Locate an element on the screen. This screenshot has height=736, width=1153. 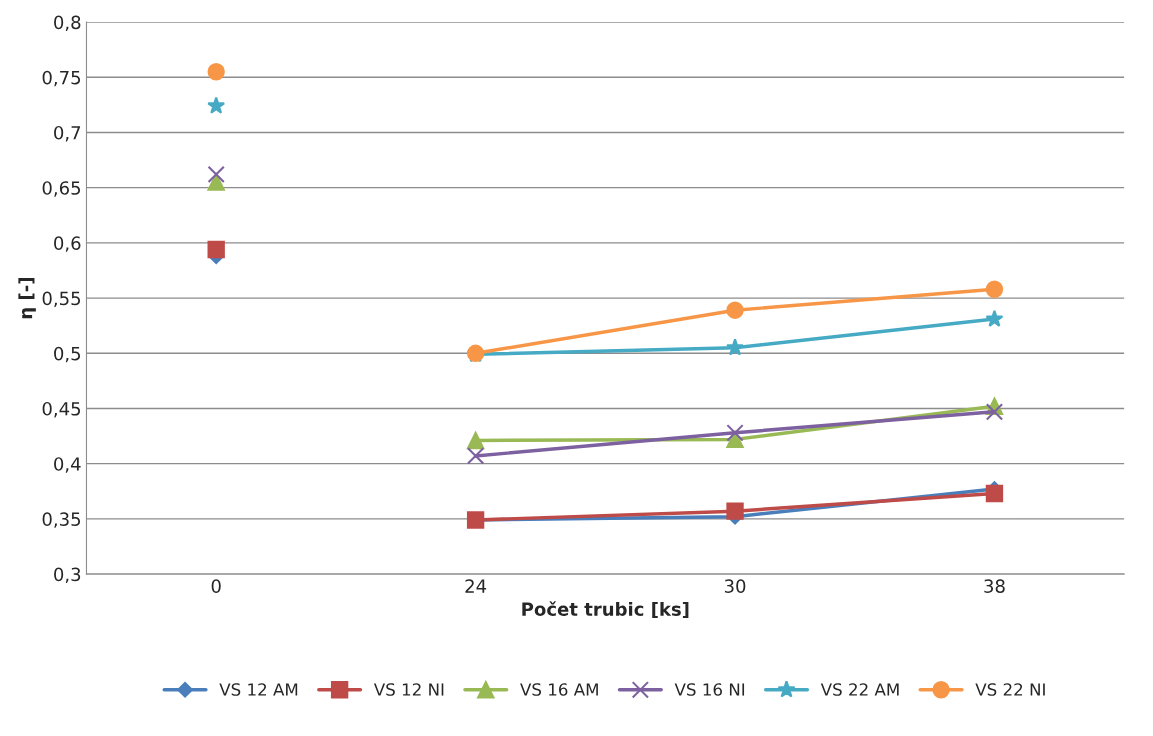
x-tick-label: 38 is located at coordinates (994, 586).